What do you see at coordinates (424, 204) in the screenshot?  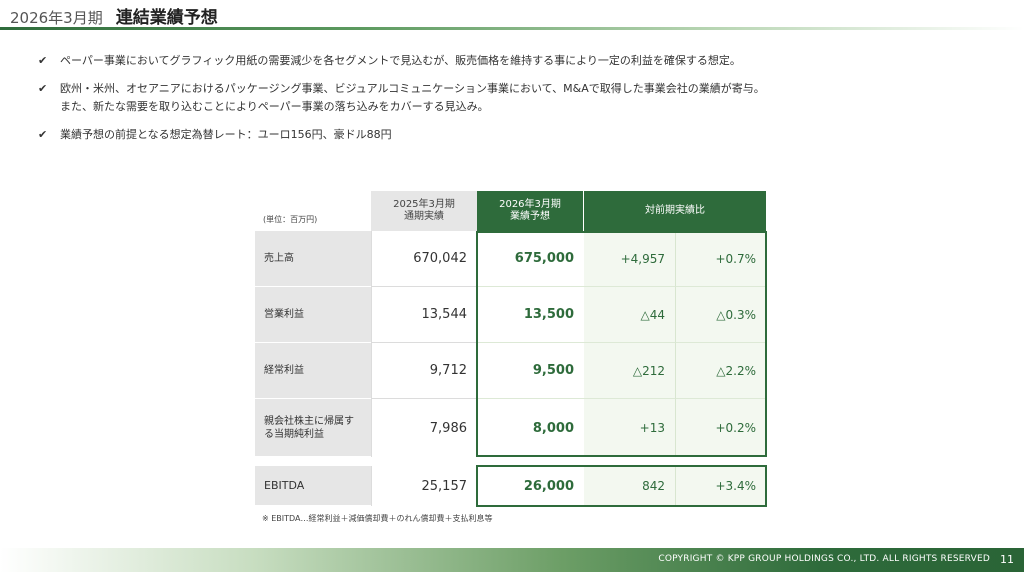 I see `header-prior-line1: 2025年3月期` at bounding box center [424, 204].